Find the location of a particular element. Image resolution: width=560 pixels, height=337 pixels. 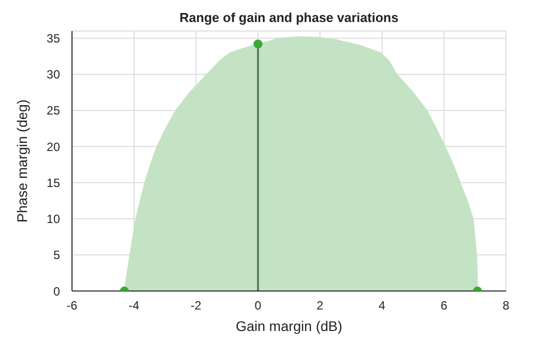

x-tick-label: 6 is located at coordinates (444, 305).